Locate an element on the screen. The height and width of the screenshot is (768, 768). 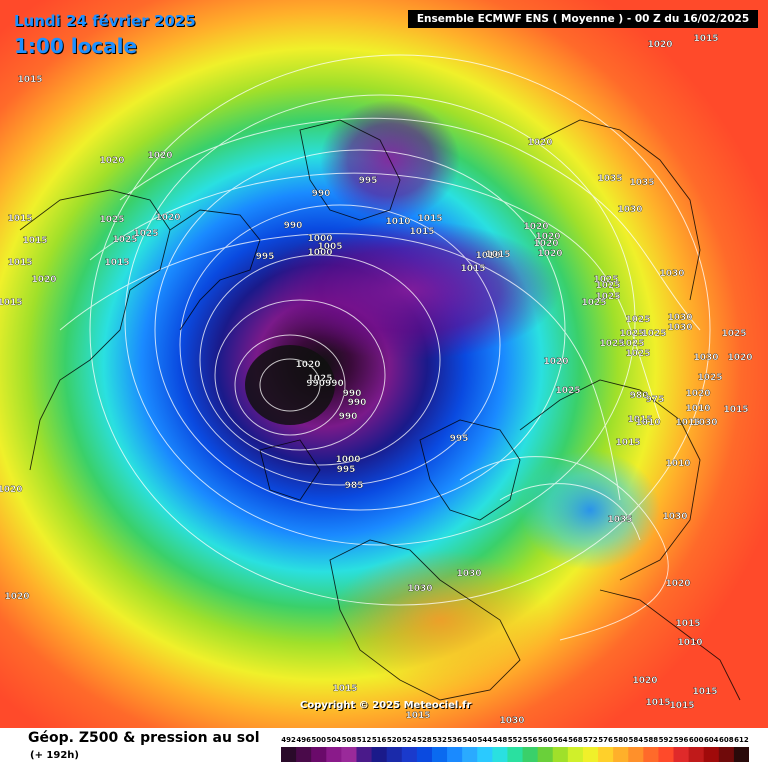
legend-tick-label: 524 is located at coordinates (409, 740).